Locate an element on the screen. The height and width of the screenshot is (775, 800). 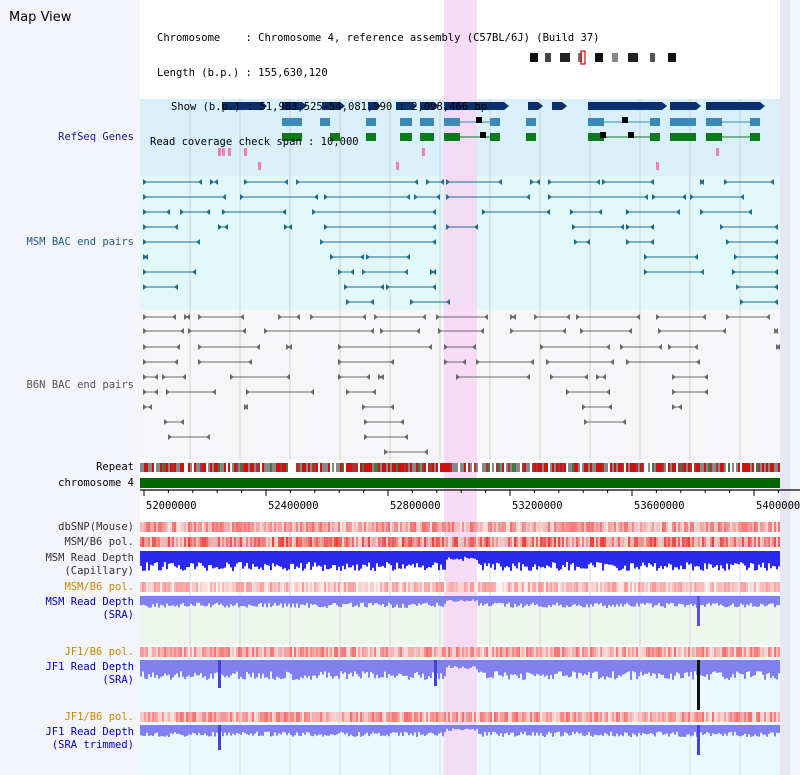
track-label-jf1-depth-trimmed: JF1 Read Depth is located at coordinates (89, 732).